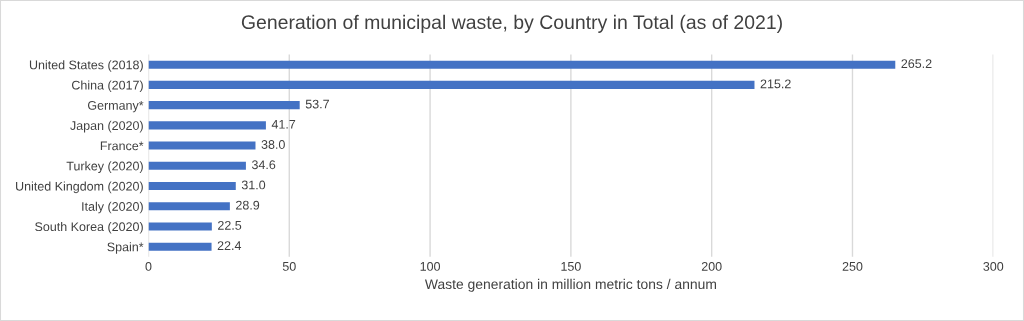  Describe the element at coordinates (115, 106) in the screenshot. I see `y-tick-label: Germany*` at that location.